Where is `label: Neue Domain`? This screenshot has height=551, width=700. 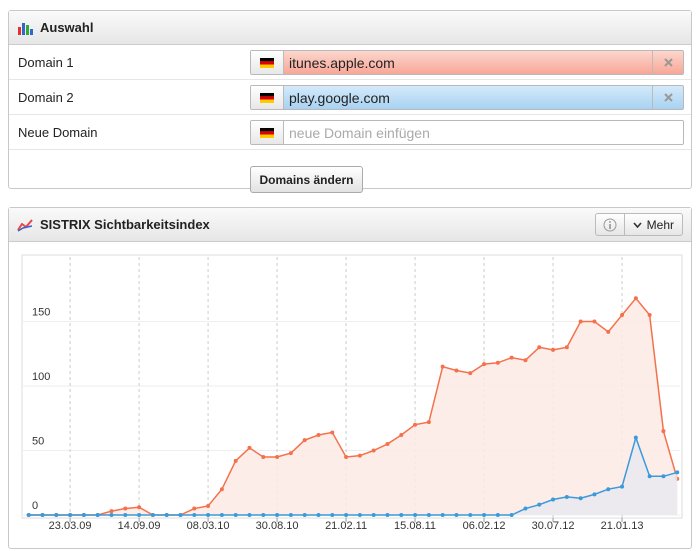
label: Neue Domain is located at coordinates (58, 132).